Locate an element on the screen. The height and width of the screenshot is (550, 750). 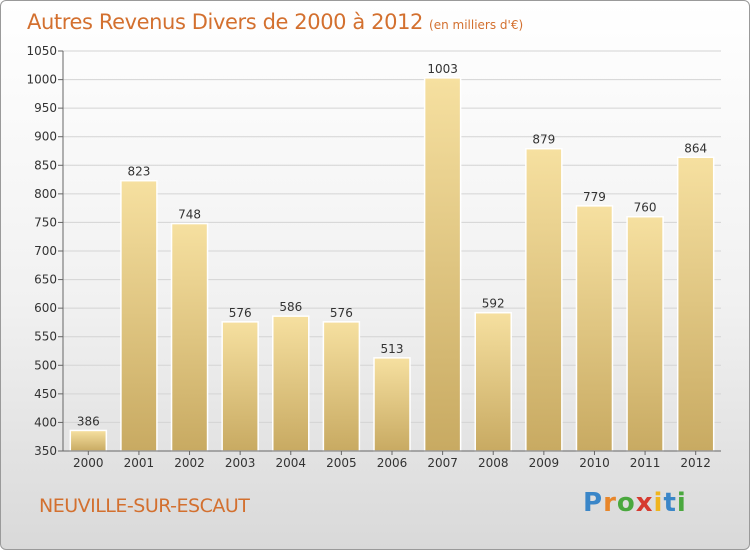
data-label-2012: 864 is located at coordinates (695, 148).